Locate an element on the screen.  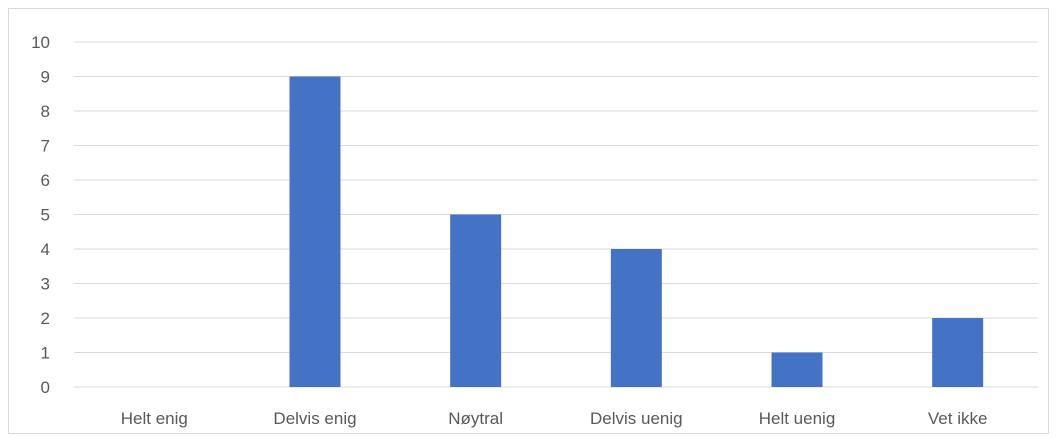
y-tick-label: 3 is located at coordinates (45, 284).